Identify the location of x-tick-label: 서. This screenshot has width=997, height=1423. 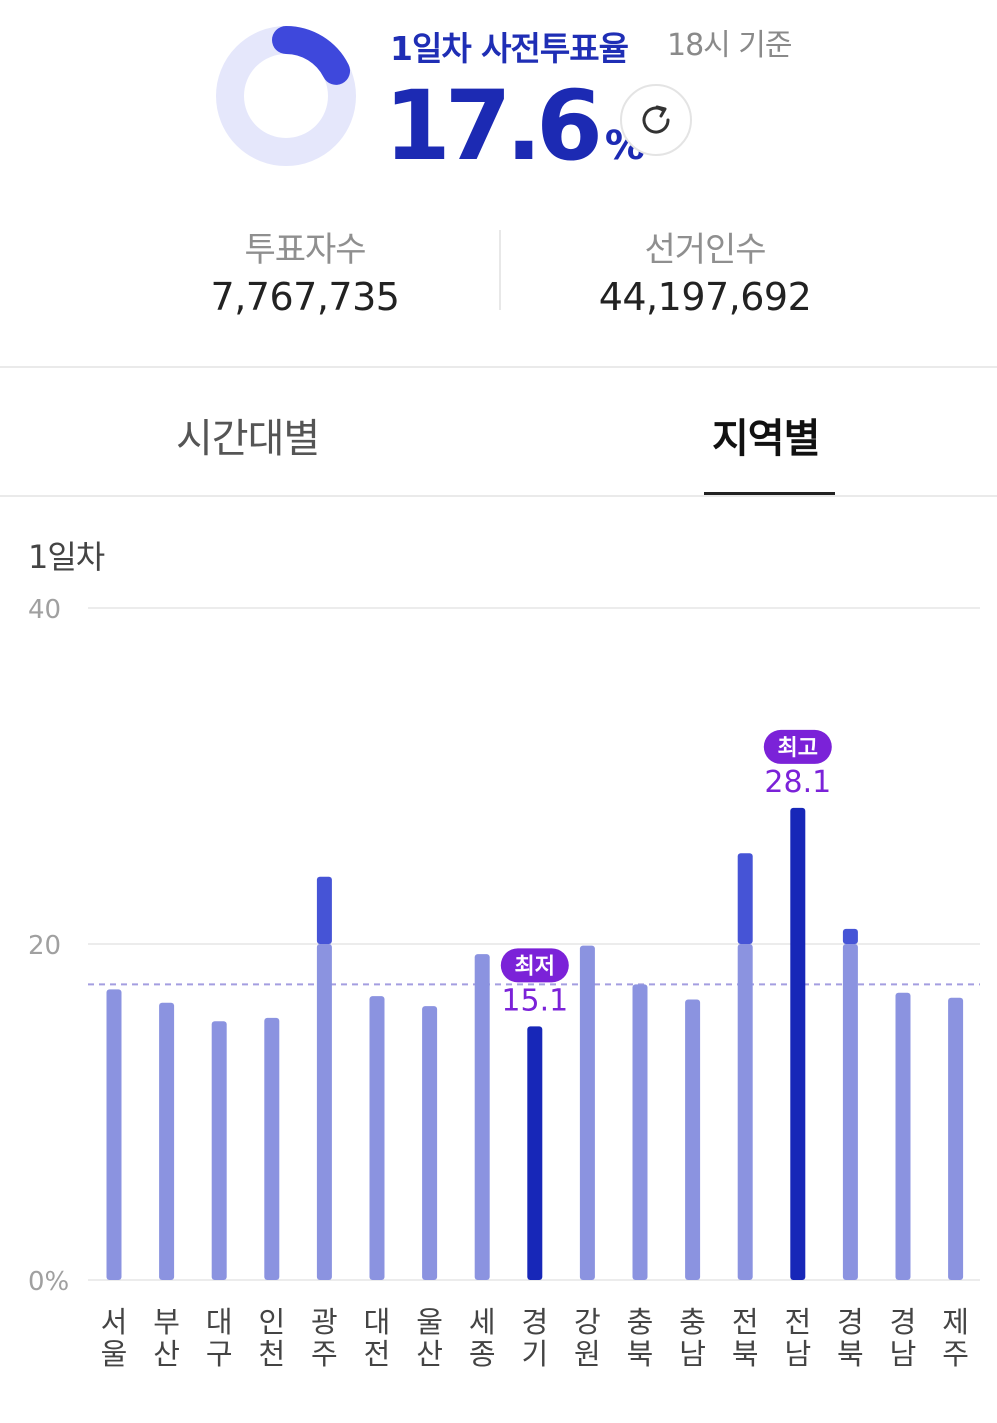
(114, 1322).